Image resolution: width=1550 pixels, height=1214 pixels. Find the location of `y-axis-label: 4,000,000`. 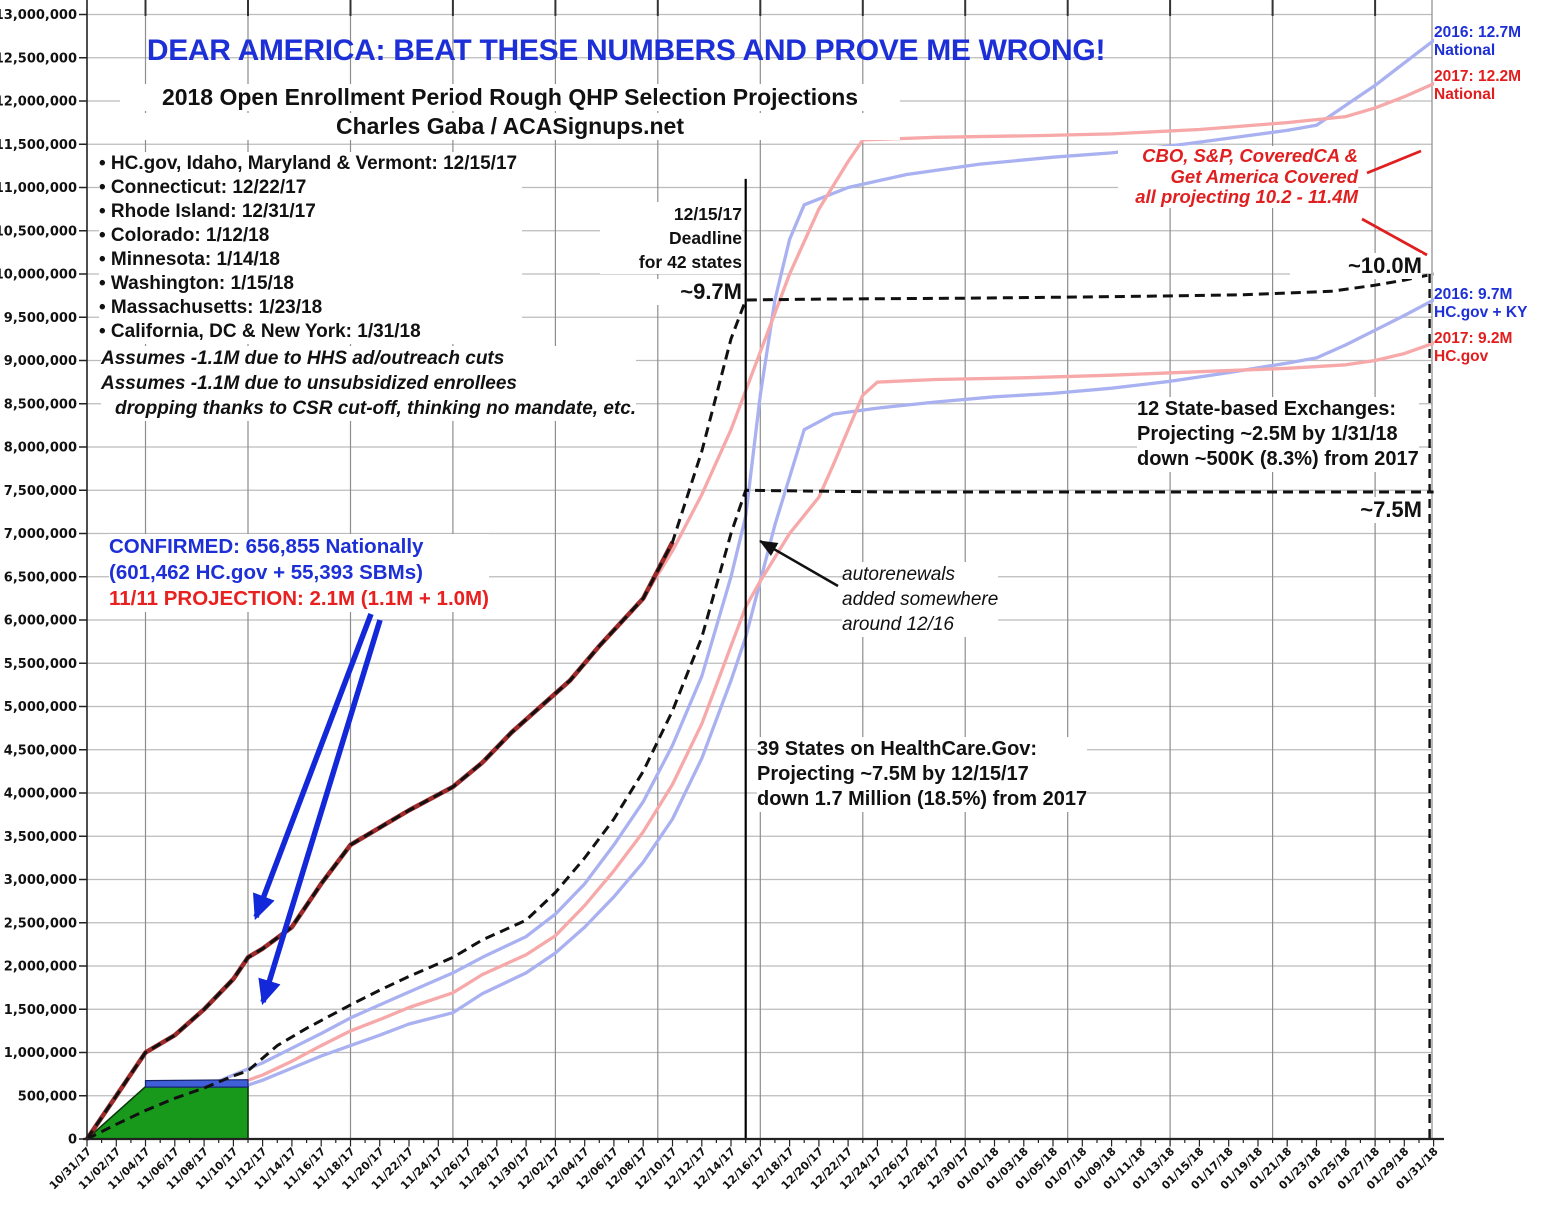

y-axis-label: 4,000,000 is located at coordinates (40, 794).